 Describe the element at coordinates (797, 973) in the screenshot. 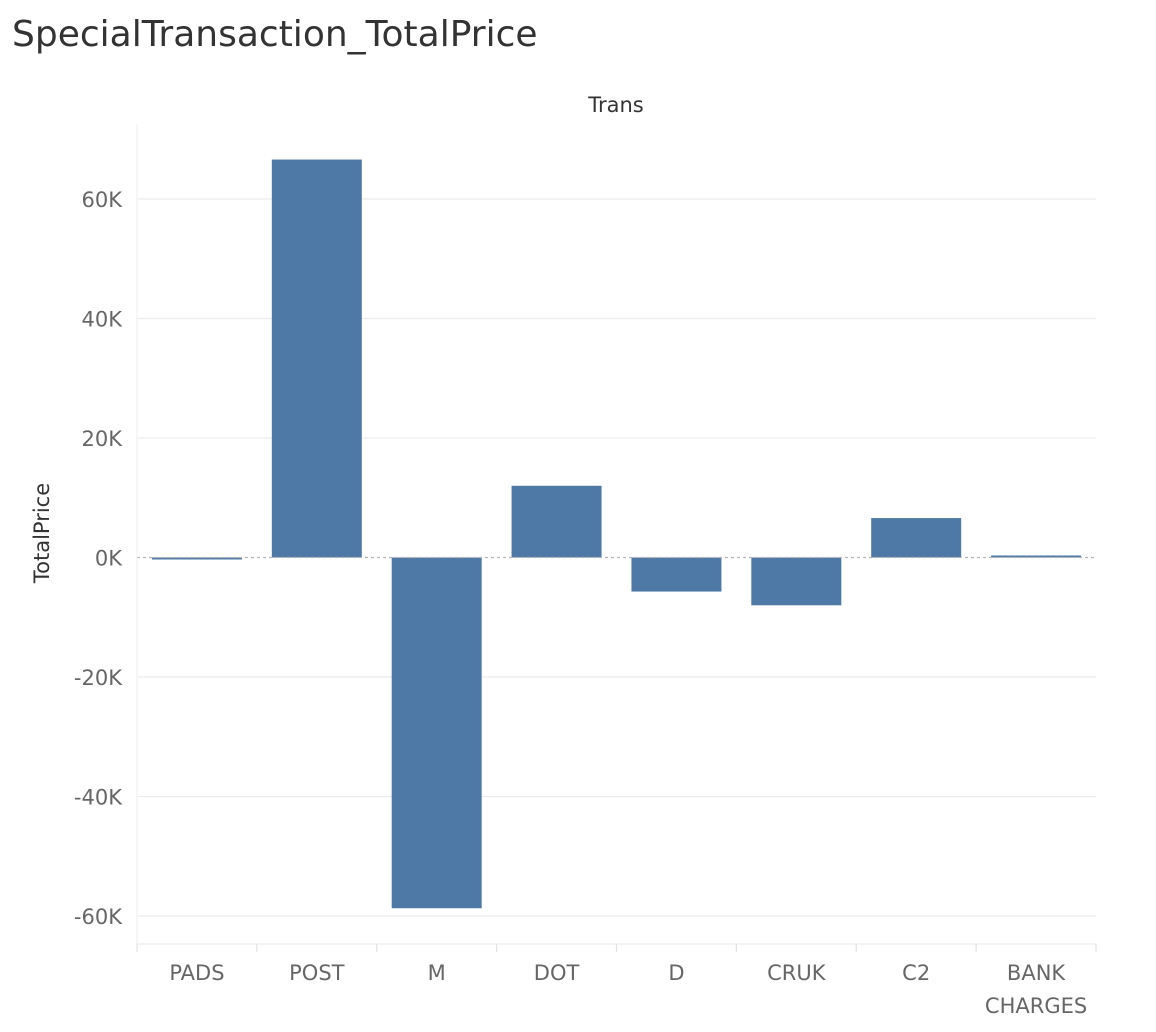

I see `x-tick-label: CRUK` at that location.